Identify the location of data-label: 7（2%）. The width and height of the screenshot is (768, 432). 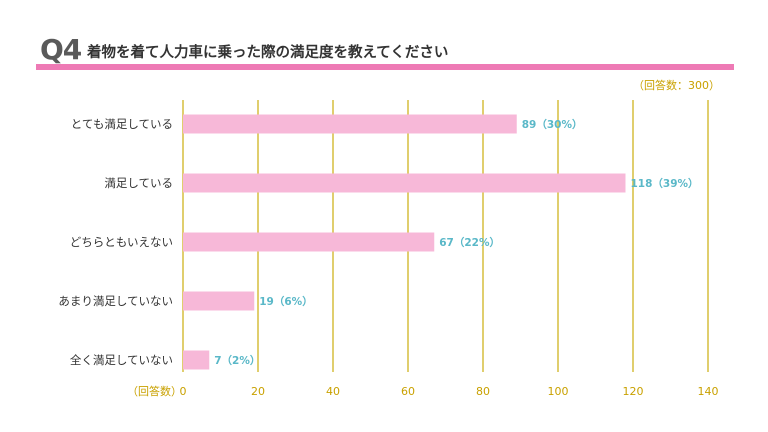
(237, 360).